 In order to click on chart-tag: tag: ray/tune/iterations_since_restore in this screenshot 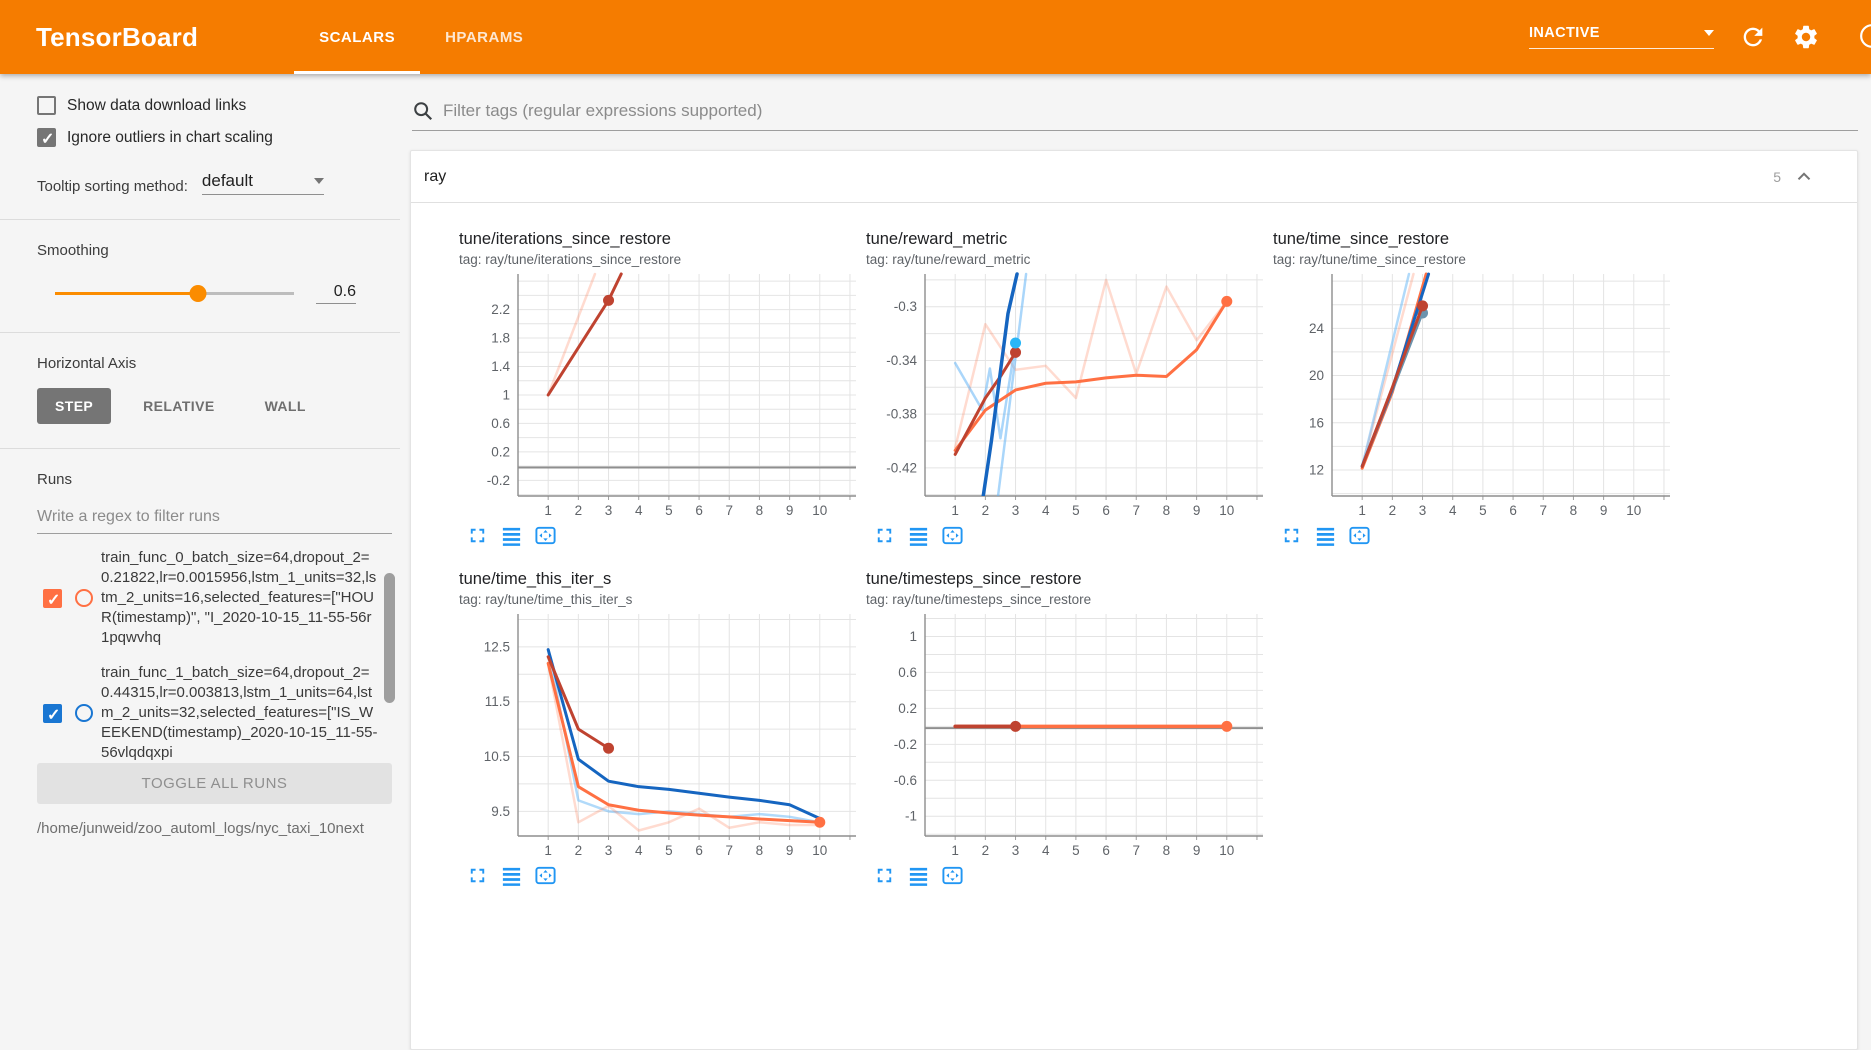, I will do `click(570, 259)`.